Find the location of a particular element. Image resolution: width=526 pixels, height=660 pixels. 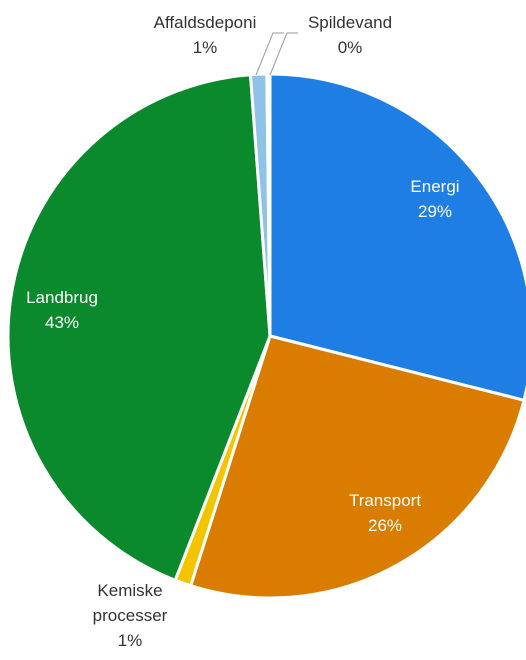

slice-name-kemiske-processer-part: processer is located at coordinates (130, 615).